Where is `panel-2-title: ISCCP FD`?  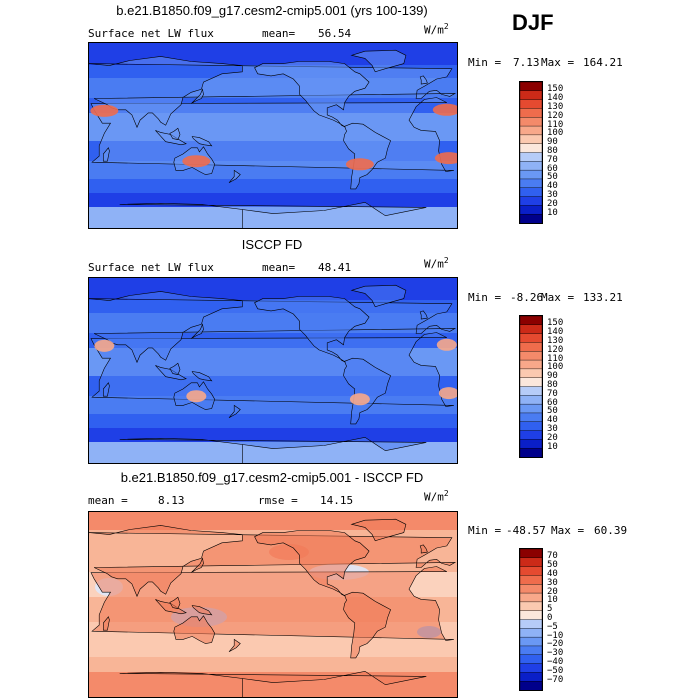
panel-2-title: ISCCP FD is located at coordinates (272, 244).